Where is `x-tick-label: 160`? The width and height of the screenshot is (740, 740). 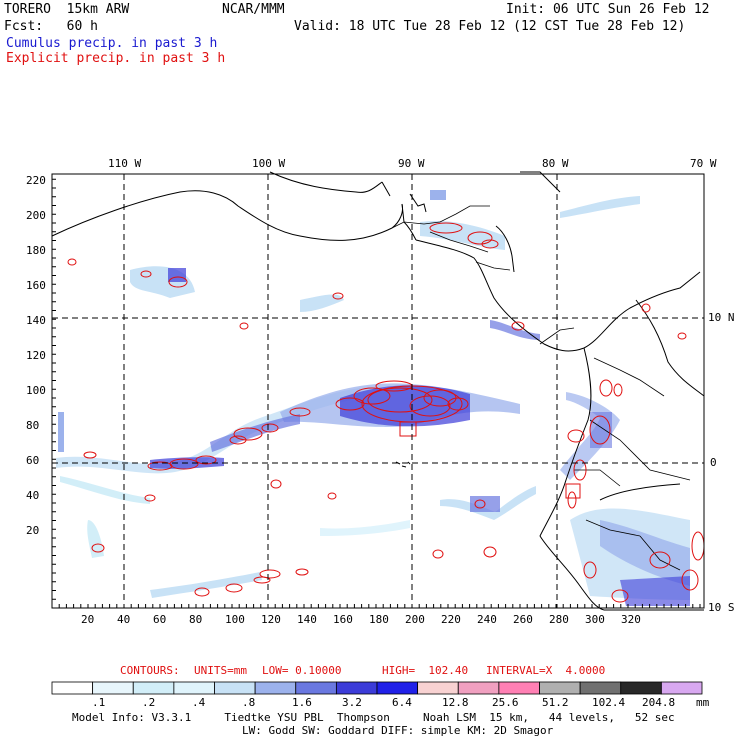
x-tick-label: 160 is located at coordinates (343, 619).